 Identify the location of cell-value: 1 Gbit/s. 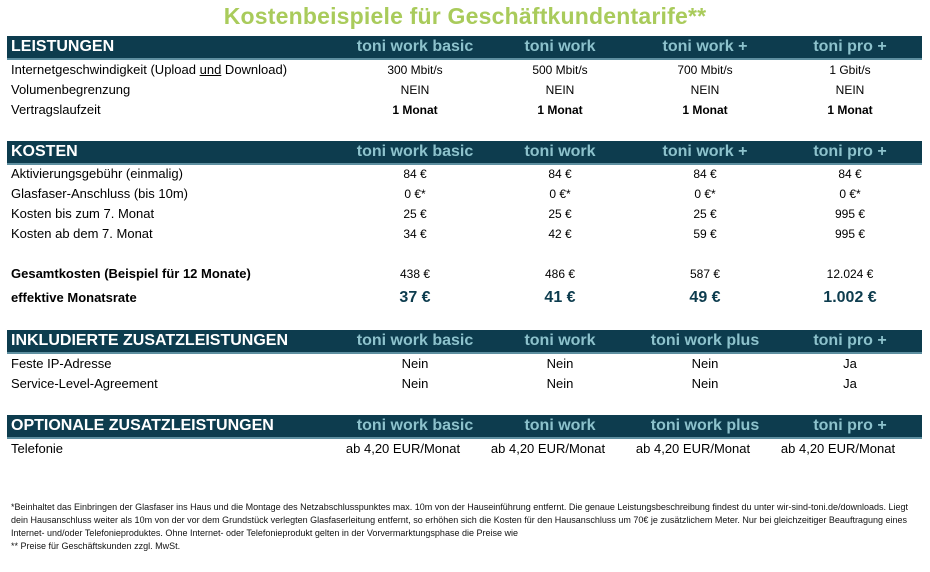
(850, 70).